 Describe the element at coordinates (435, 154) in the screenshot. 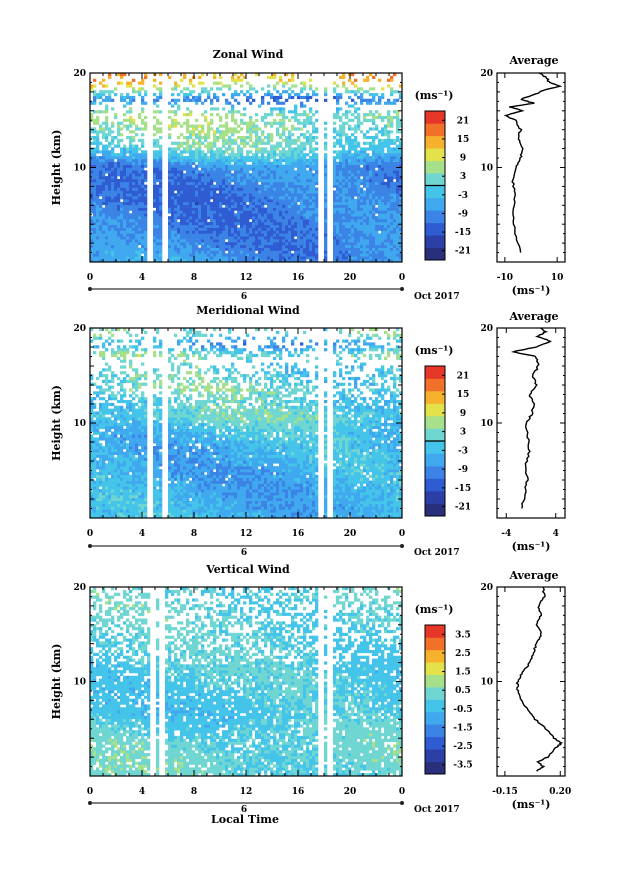

I see `colorbar-segment` at that location.